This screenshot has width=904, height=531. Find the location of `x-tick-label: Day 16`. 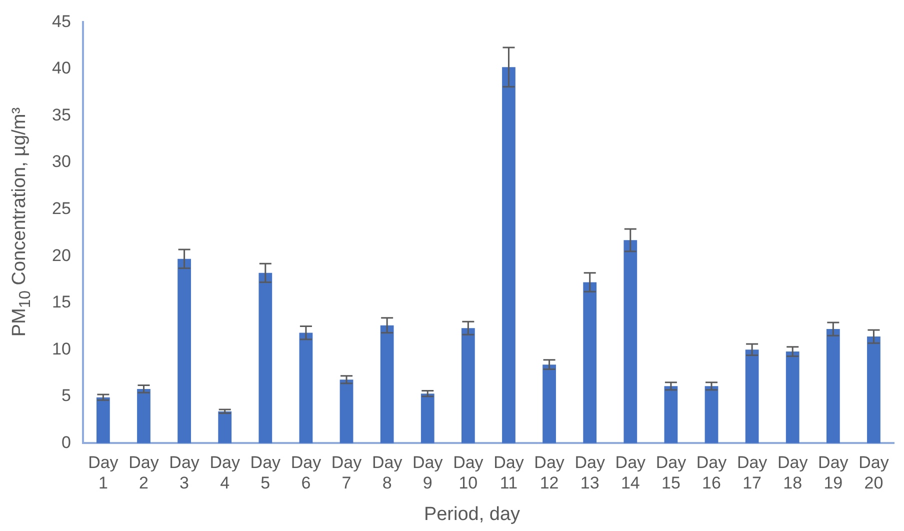

x-tick-label: Day 16 is located at coordinates (712, 472).